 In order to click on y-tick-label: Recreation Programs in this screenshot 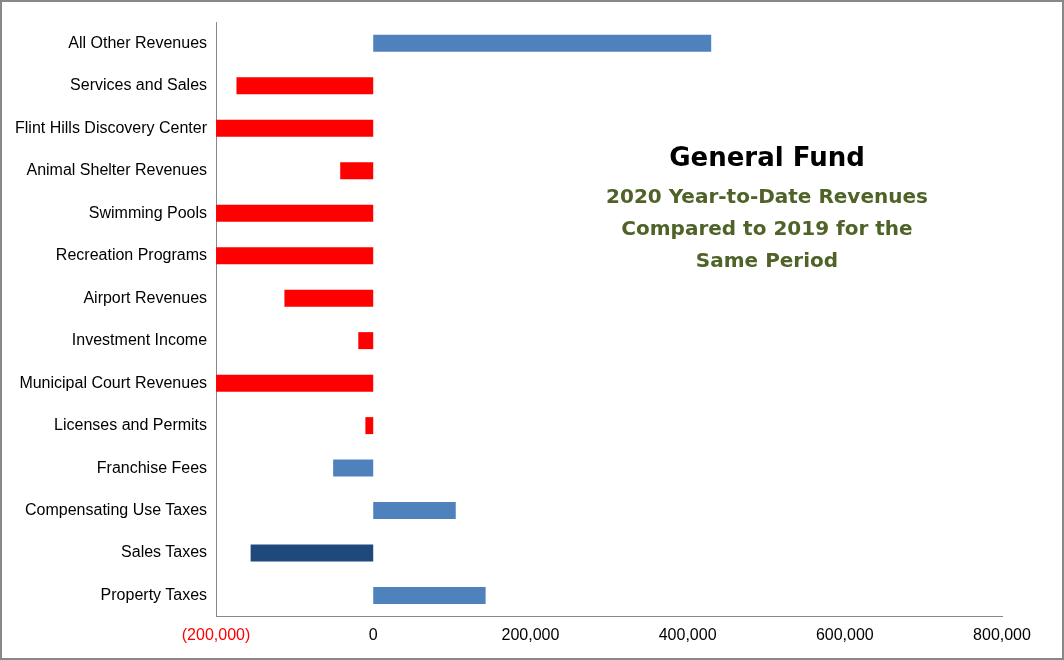, I will do `click(131, 255)`.